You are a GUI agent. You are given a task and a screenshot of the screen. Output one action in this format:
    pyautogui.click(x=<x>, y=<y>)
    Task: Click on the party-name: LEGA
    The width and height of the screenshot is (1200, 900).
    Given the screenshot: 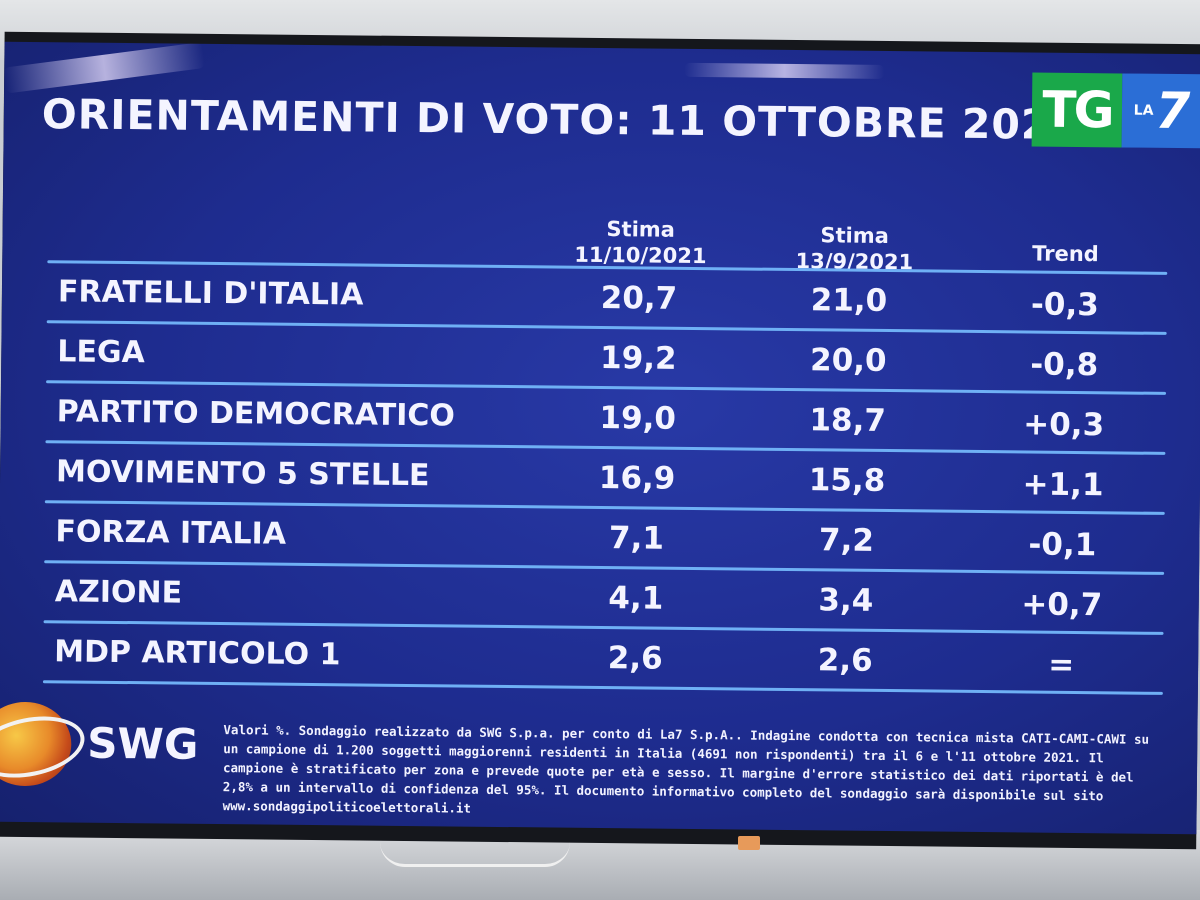 What is the action you would take?
    pyautogui.click(x=101, y=352)
    